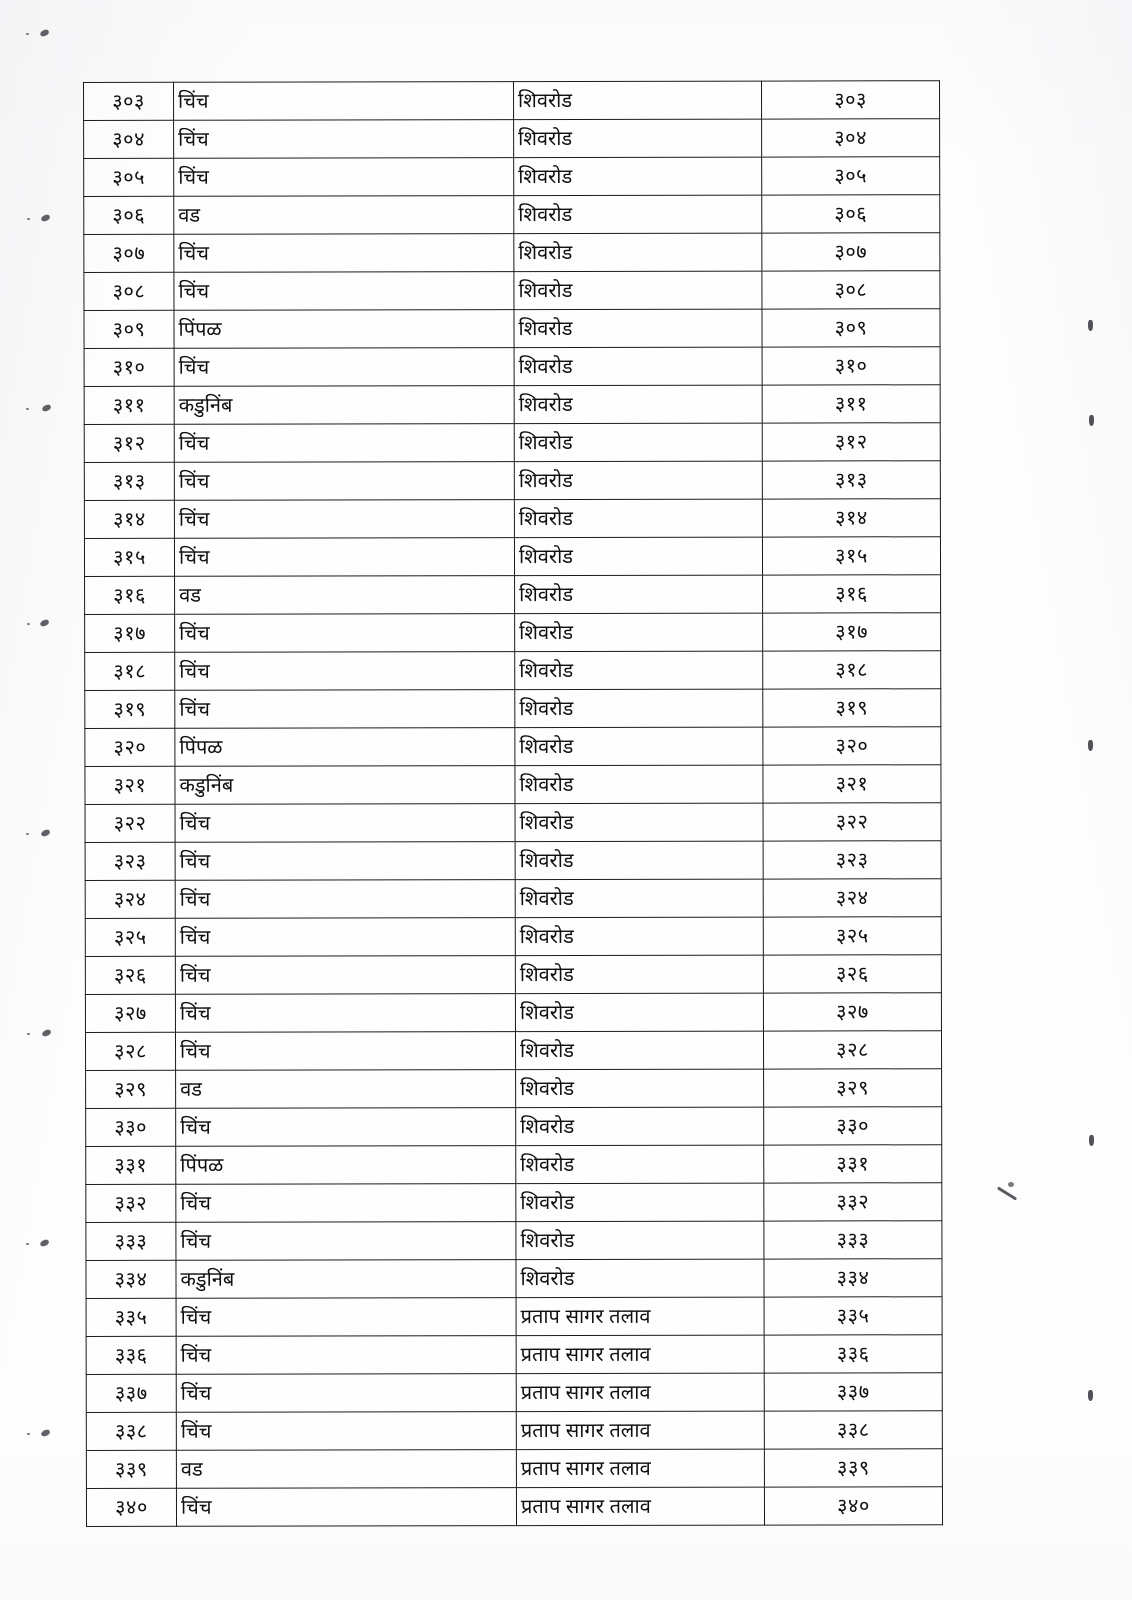 This screenshot has width=1132, height=1600. Describe the element at coordinates (850, 138) in the screenshot. I see `cell-reference-number: ३०४` at that location.